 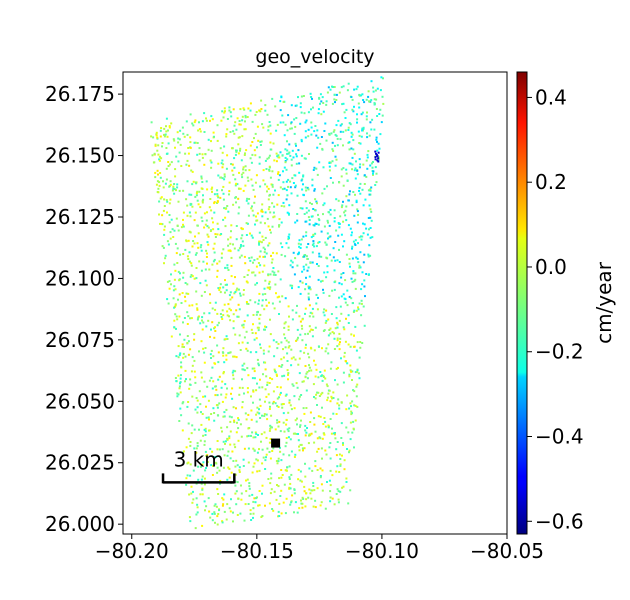 What do you see at coordinates (199, 459) in the screenshot?
I see `scale-bar-label: 3 km` at bounding box center [199, 459].